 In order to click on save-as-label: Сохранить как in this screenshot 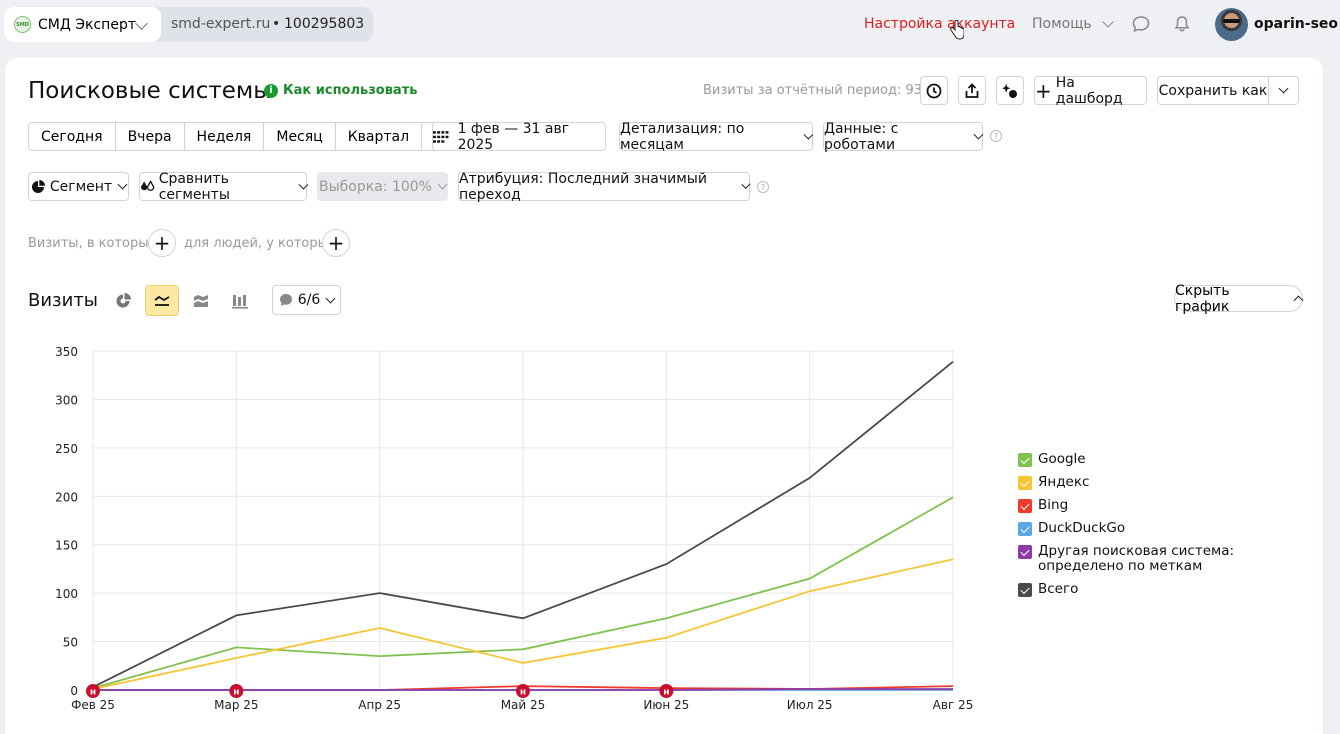, I will do `click(1213, 90)`.